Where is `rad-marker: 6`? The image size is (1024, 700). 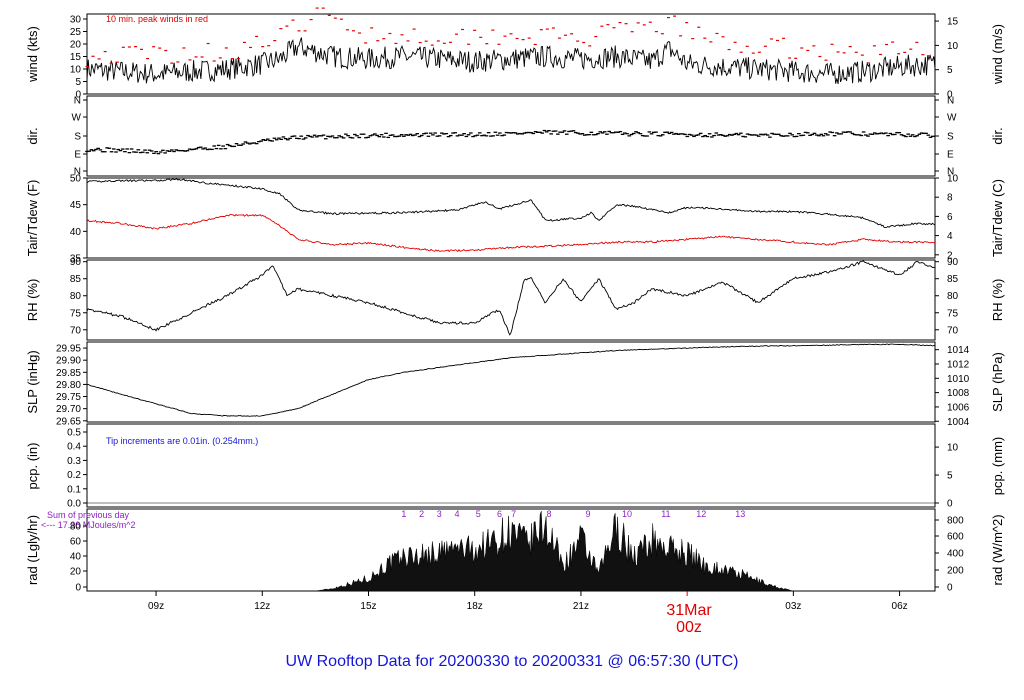
rad-marker: 6 is located at coordinates (499, 514).